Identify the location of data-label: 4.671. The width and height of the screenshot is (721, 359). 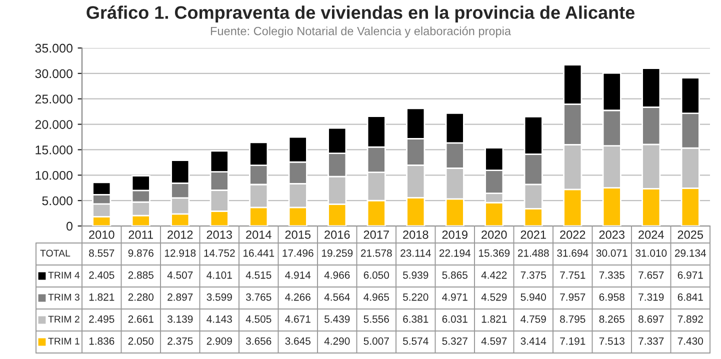
(297, 319).